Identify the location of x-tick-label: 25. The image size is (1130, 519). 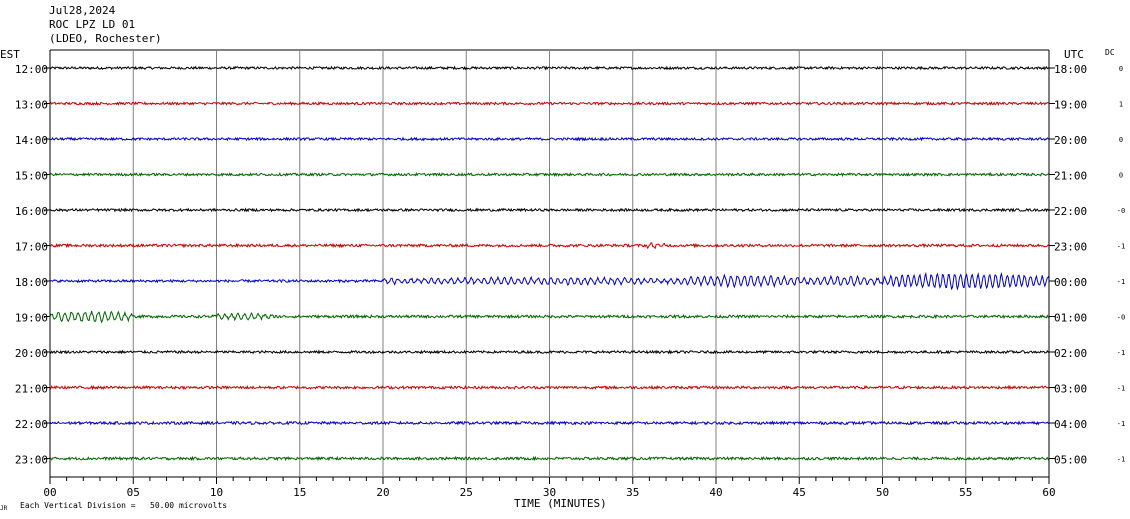
(466, 492).